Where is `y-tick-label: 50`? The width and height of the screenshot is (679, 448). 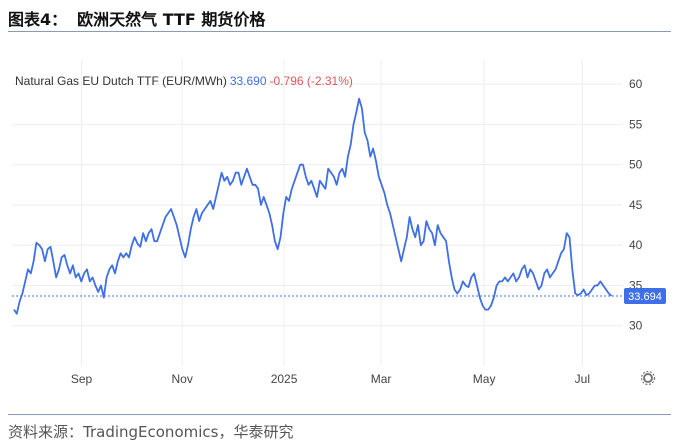
y-tick-label: 50 is located at coordinates (636, 165).